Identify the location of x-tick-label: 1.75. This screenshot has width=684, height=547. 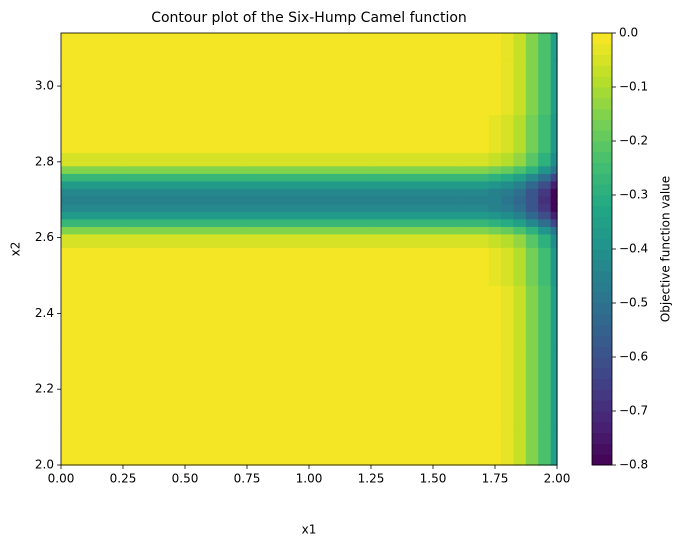
(495, 479).